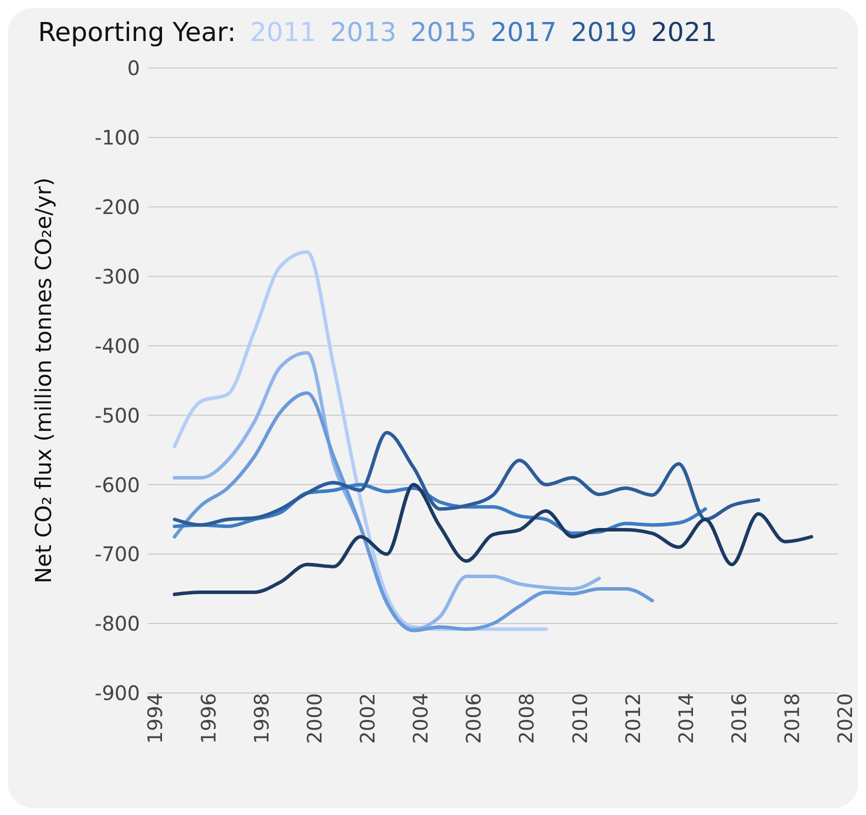 This screenshot has height=815, width=866. Describe the element at coordinates (133, 68) in the screenshot. I see `y-tick-label: 0` at that location.